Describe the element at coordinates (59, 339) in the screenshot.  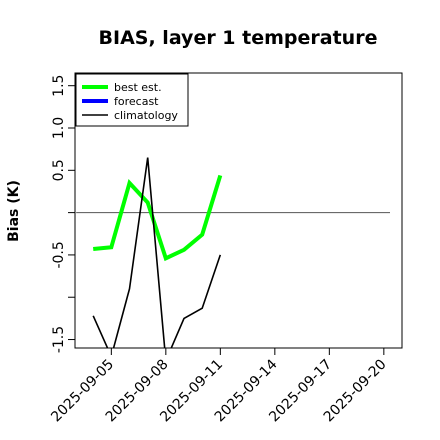
I see `y-tick-label: -1.5` at that location.